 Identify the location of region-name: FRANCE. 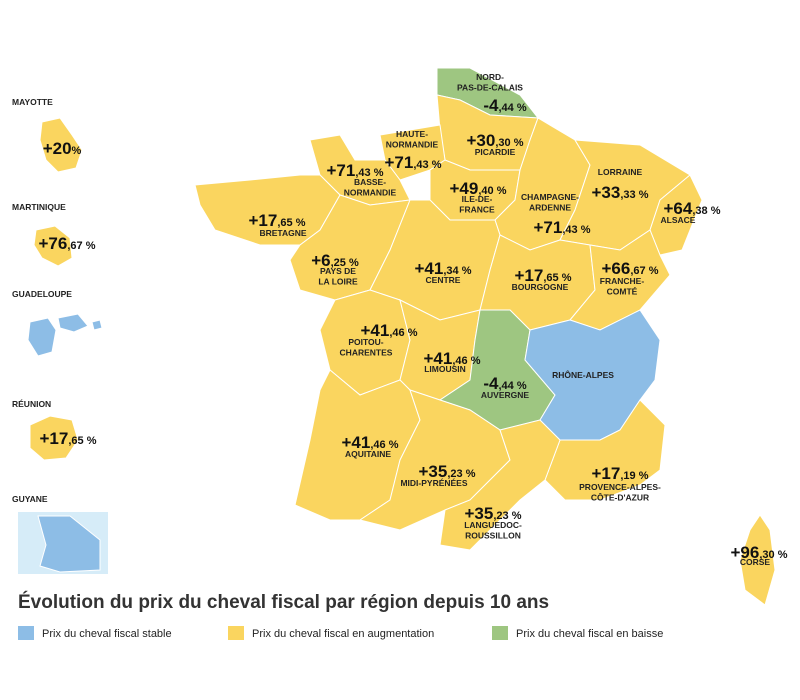
(477, 210).